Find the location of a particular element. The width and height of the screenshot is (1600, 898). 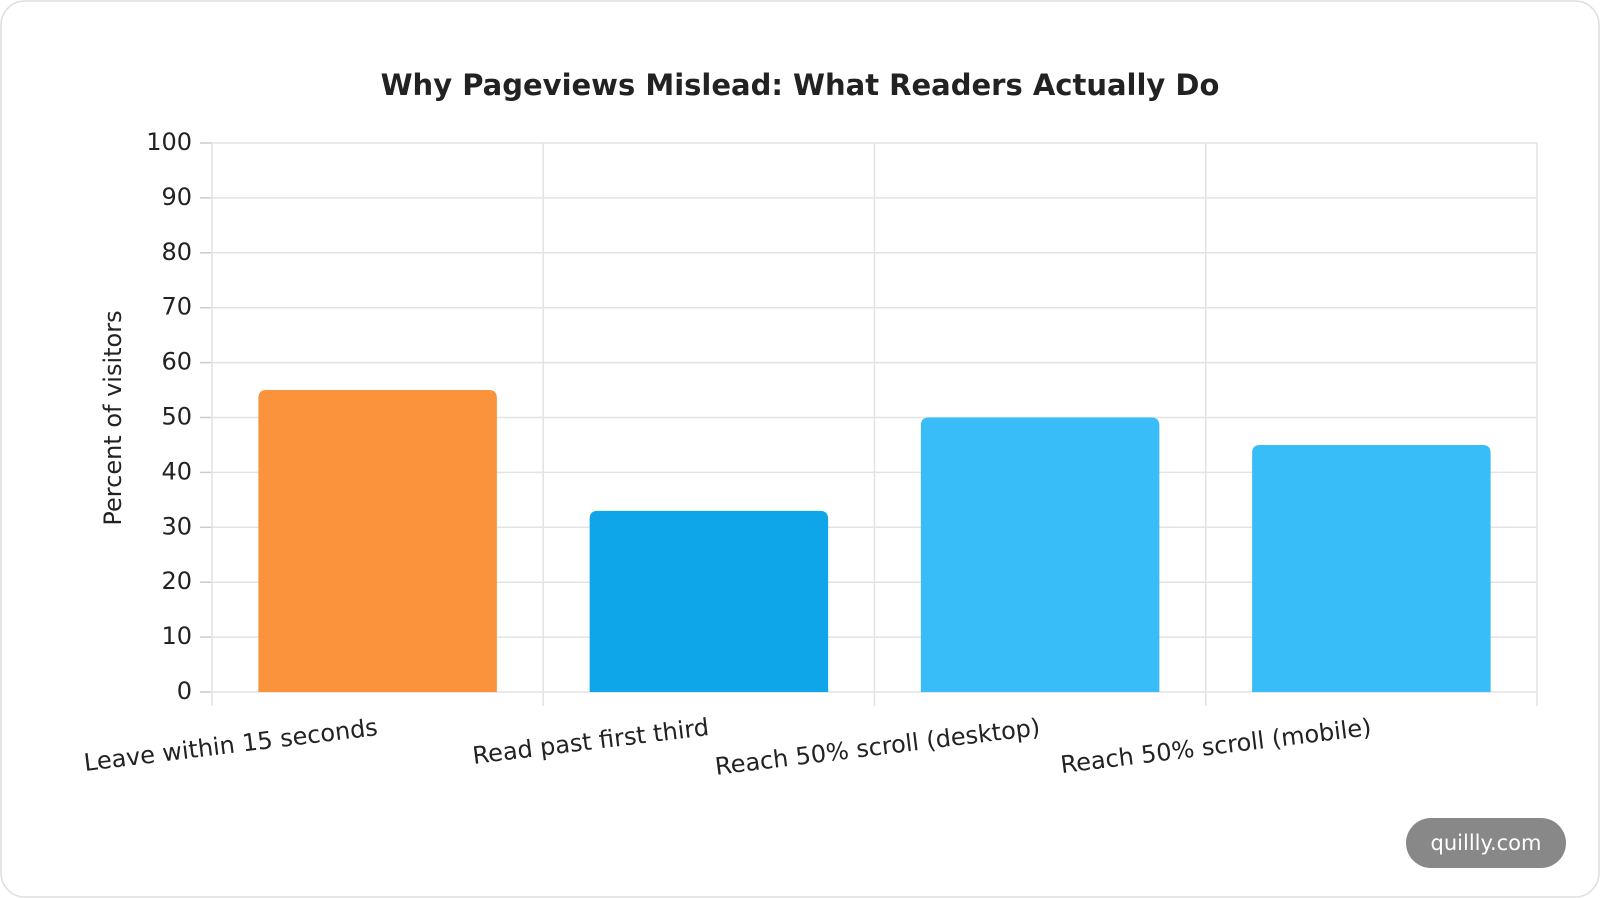

y-tick-label: 90 is located at coordinates (176, 197).